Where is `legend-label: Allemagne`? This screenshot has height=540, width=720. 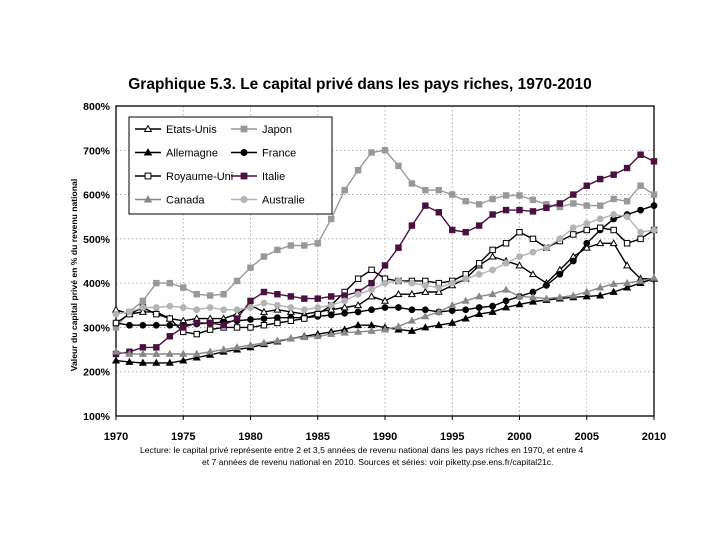 legend-label: Allemagne is located at coordinates (192, 154).